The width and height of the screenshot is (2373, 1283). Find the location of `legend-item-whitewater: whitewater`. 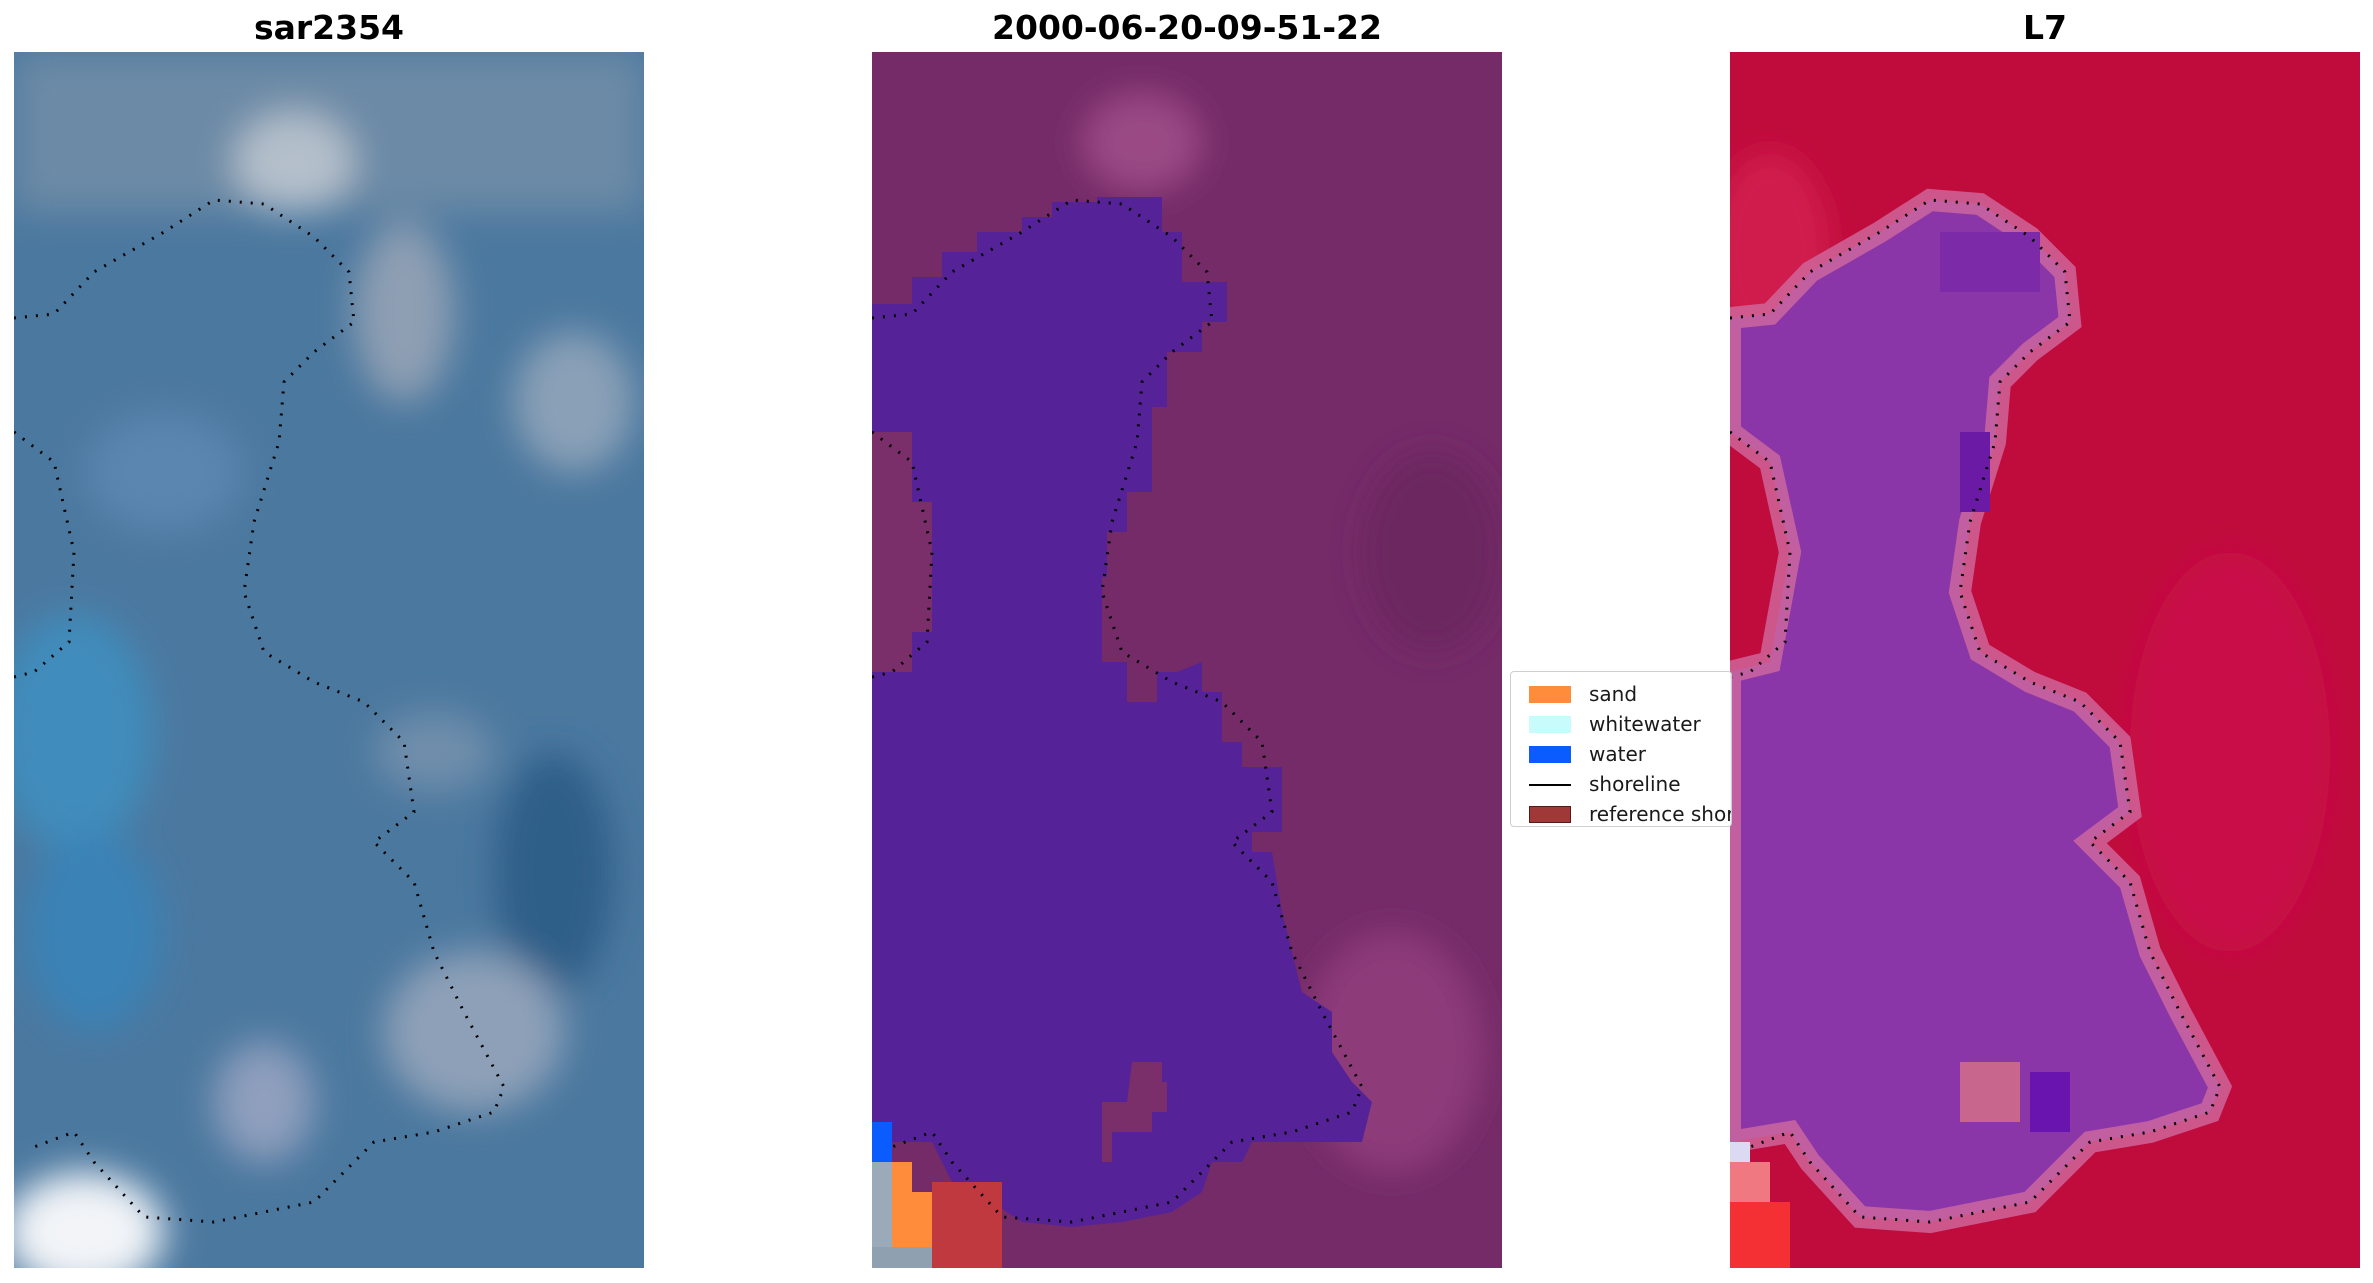

legend-item-whitewater: whitewater is located at coordinates (1625, 725).